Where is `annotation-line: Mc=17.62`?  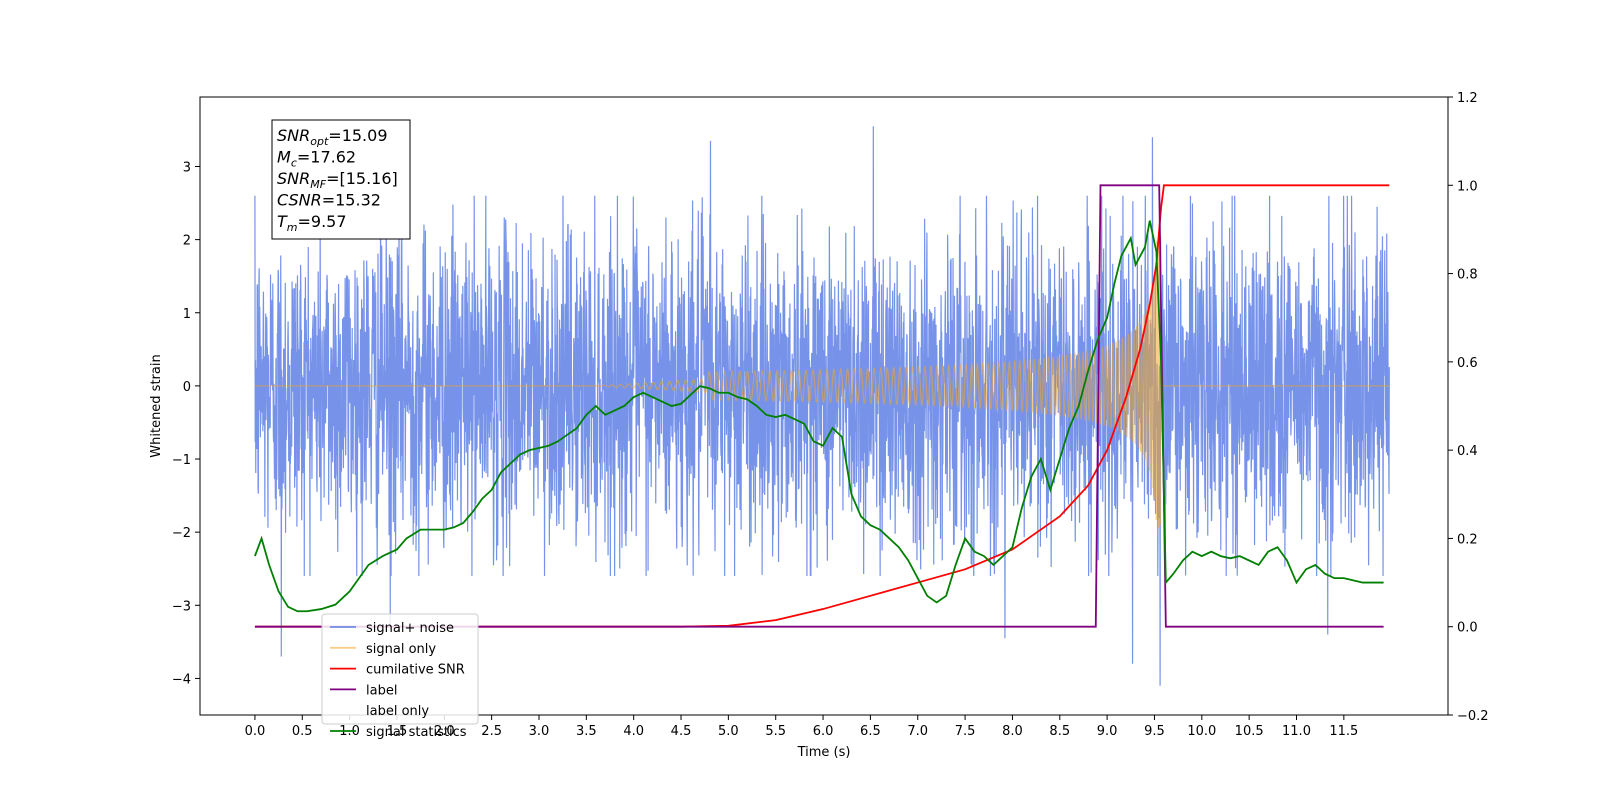
annotation-line: Mc=17.62 is located at coordinates (316, 159).